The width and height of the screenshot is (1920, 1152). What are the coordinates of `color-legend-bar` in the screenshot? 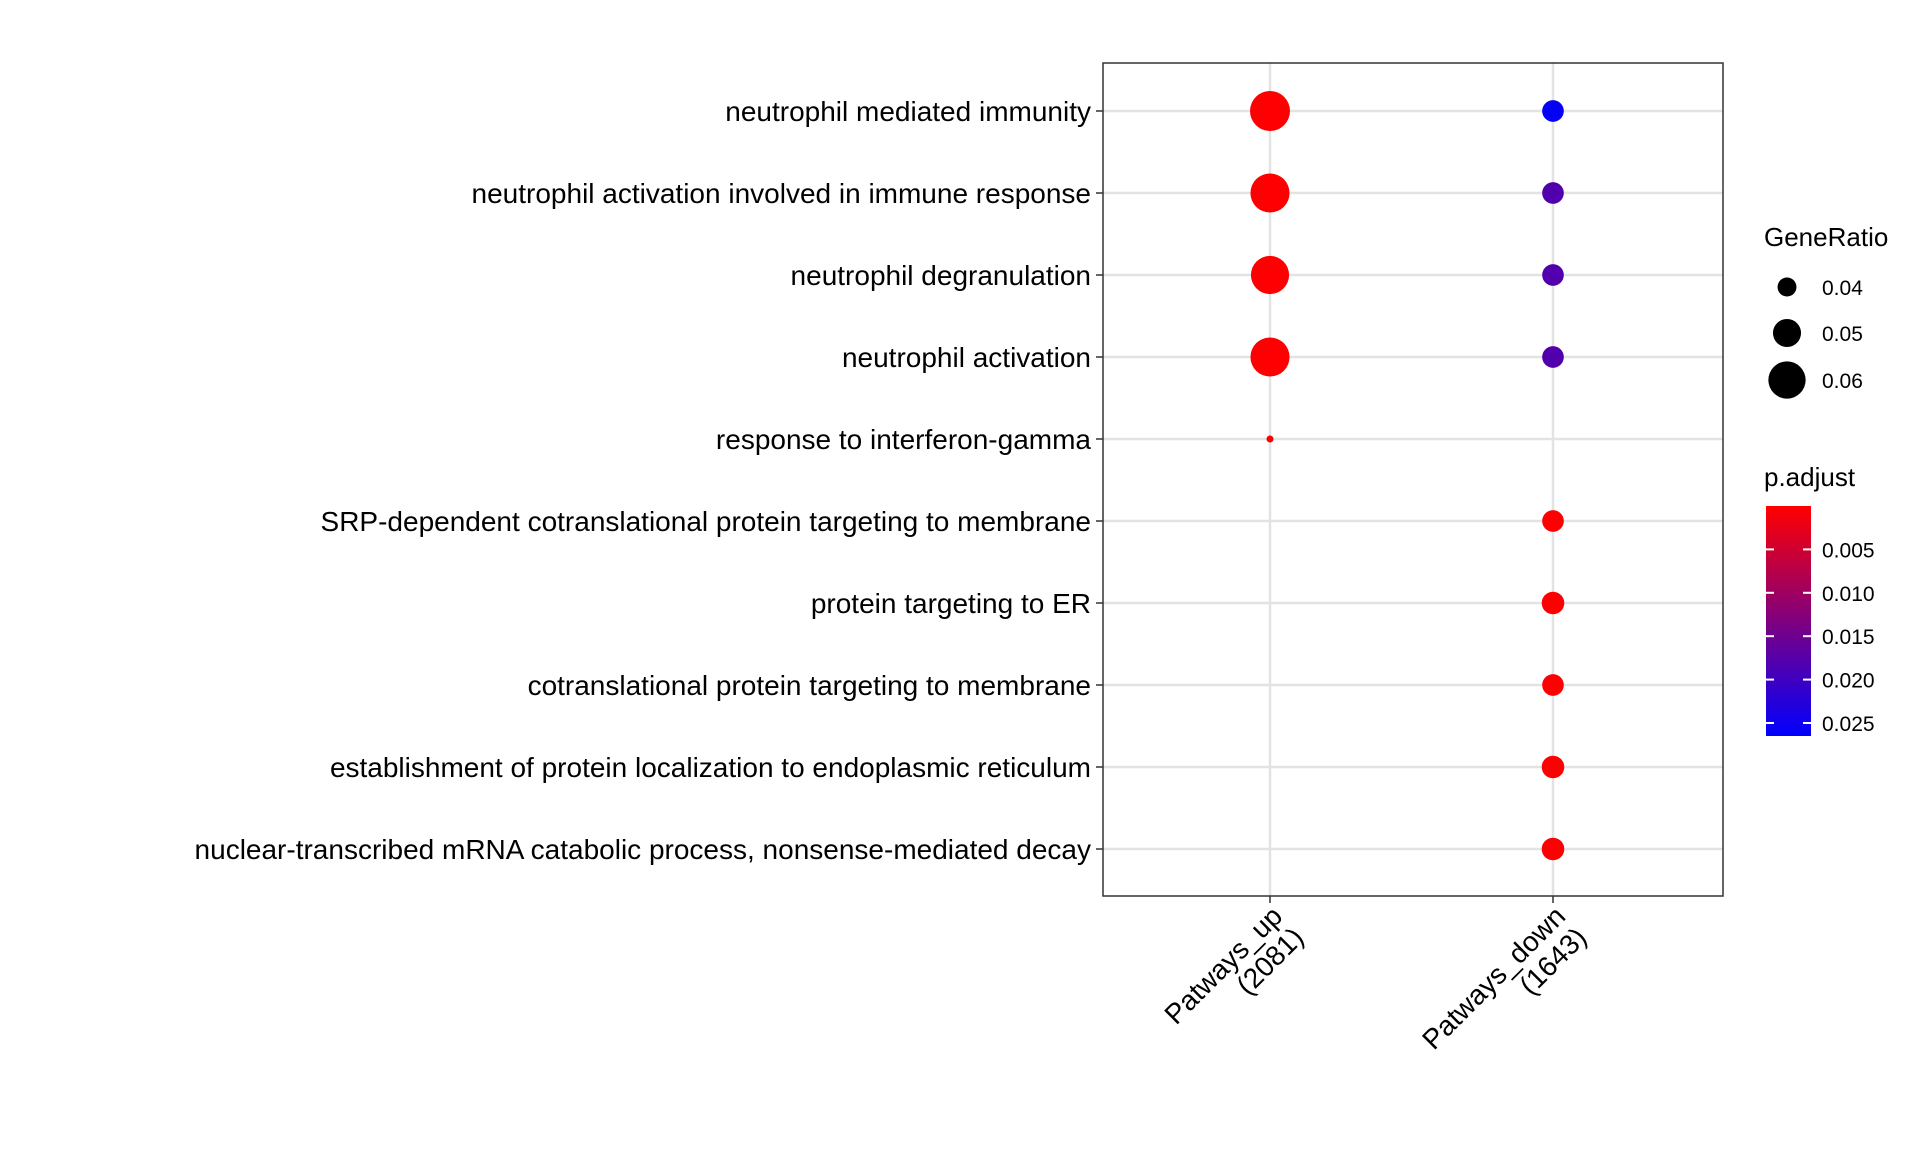 It's located at (1788, 621).